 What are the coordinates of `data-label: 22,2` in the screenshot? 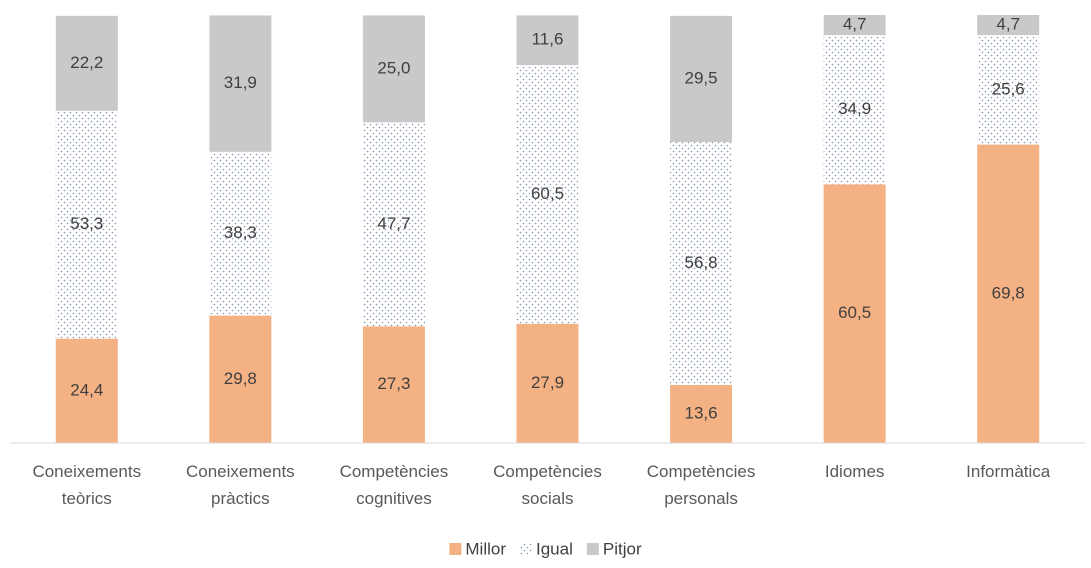 It's located at (86, 62).